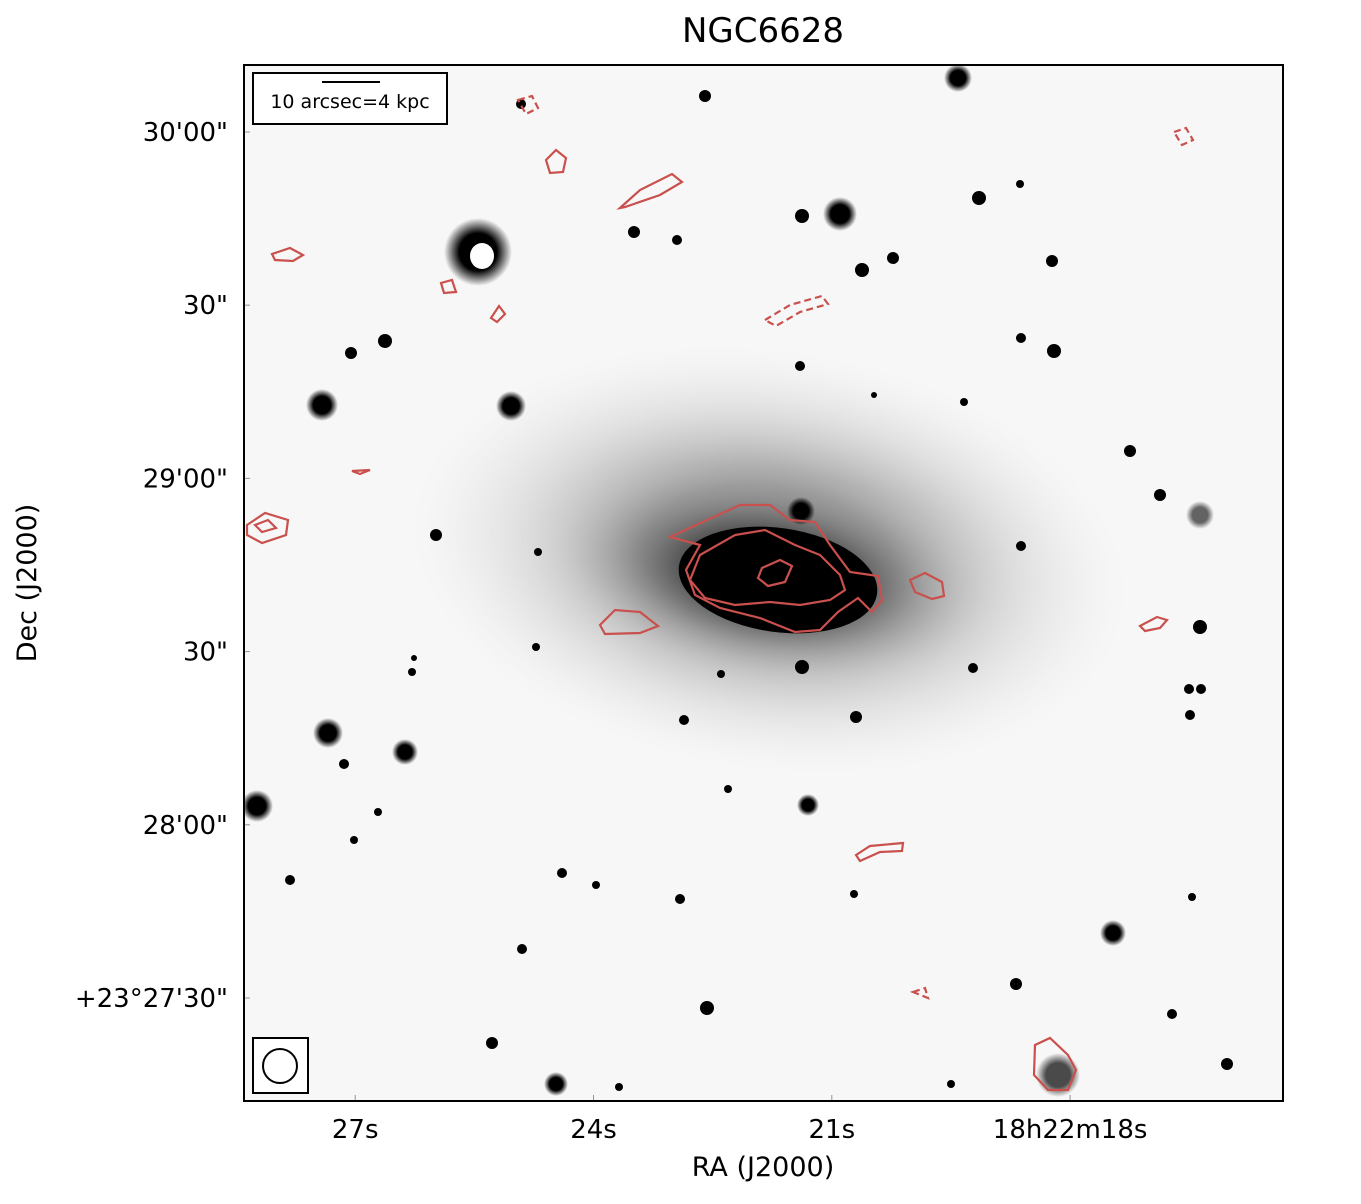 The height and width of the screenshot is (1204, 1361). Describe the element at coordinates (763, 31) in the screenshot. I see `chart-title: NGC6628` at that location.